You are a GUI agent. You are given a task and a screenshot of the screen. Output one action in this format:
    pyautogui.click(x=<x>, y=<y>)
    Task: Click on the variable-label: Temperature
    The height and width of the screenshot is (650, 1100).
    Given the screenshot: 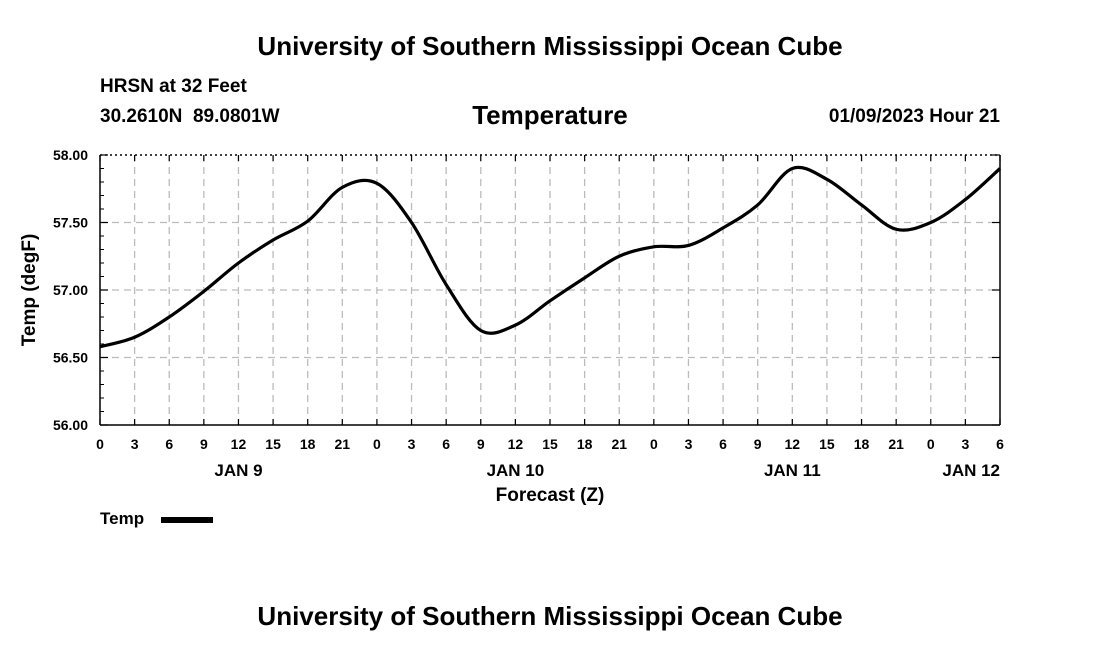 What is the action you would take?
    pyautogui.click(x=550, y=115)
    